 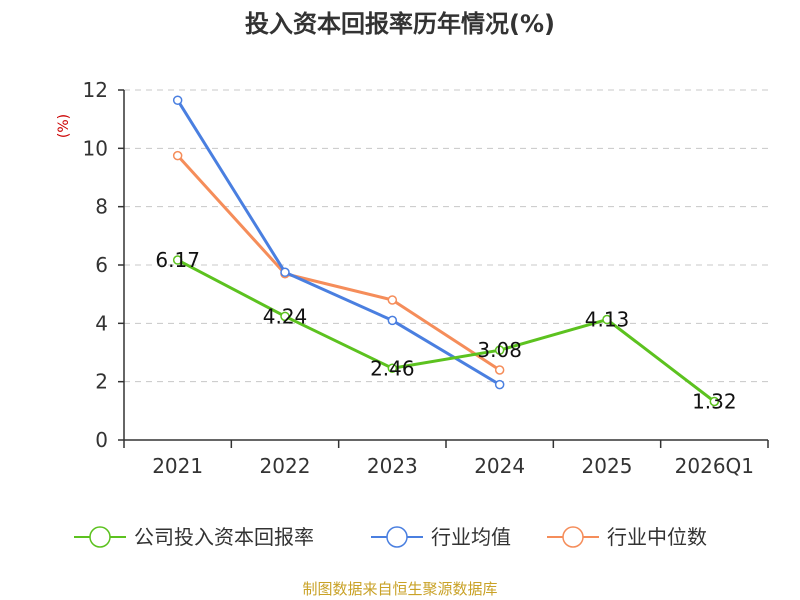 I want to click on data-label: 2.46, so click(x=392, y=368).